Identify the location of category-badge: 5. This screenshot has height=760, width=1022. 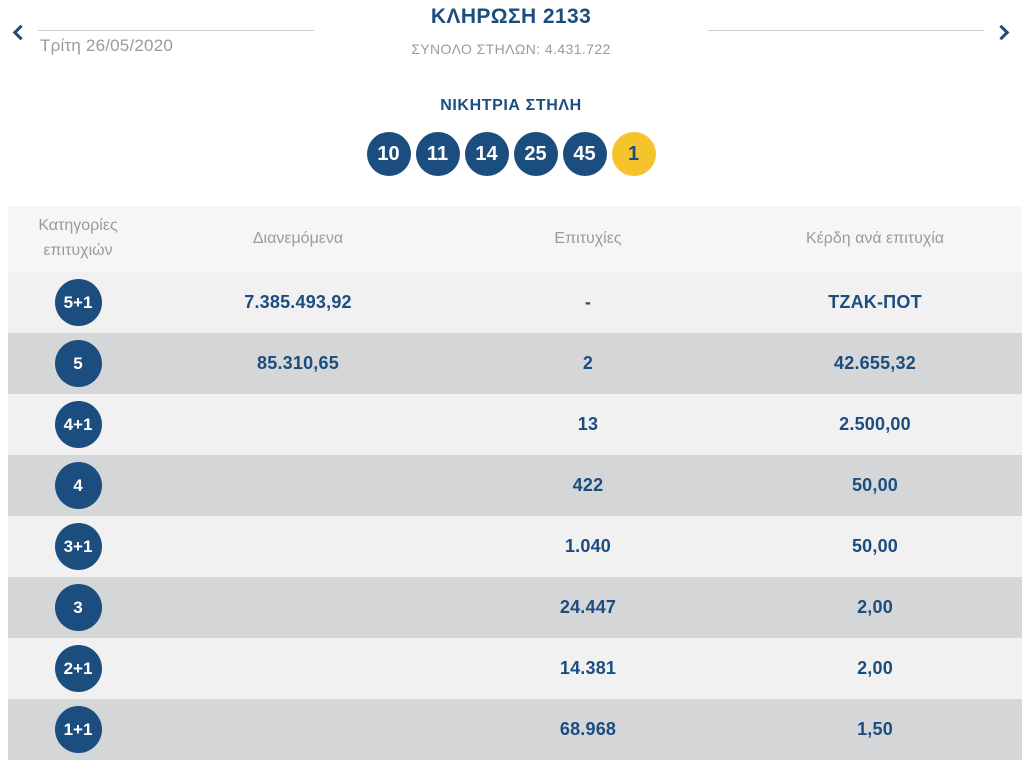
(78, 363).